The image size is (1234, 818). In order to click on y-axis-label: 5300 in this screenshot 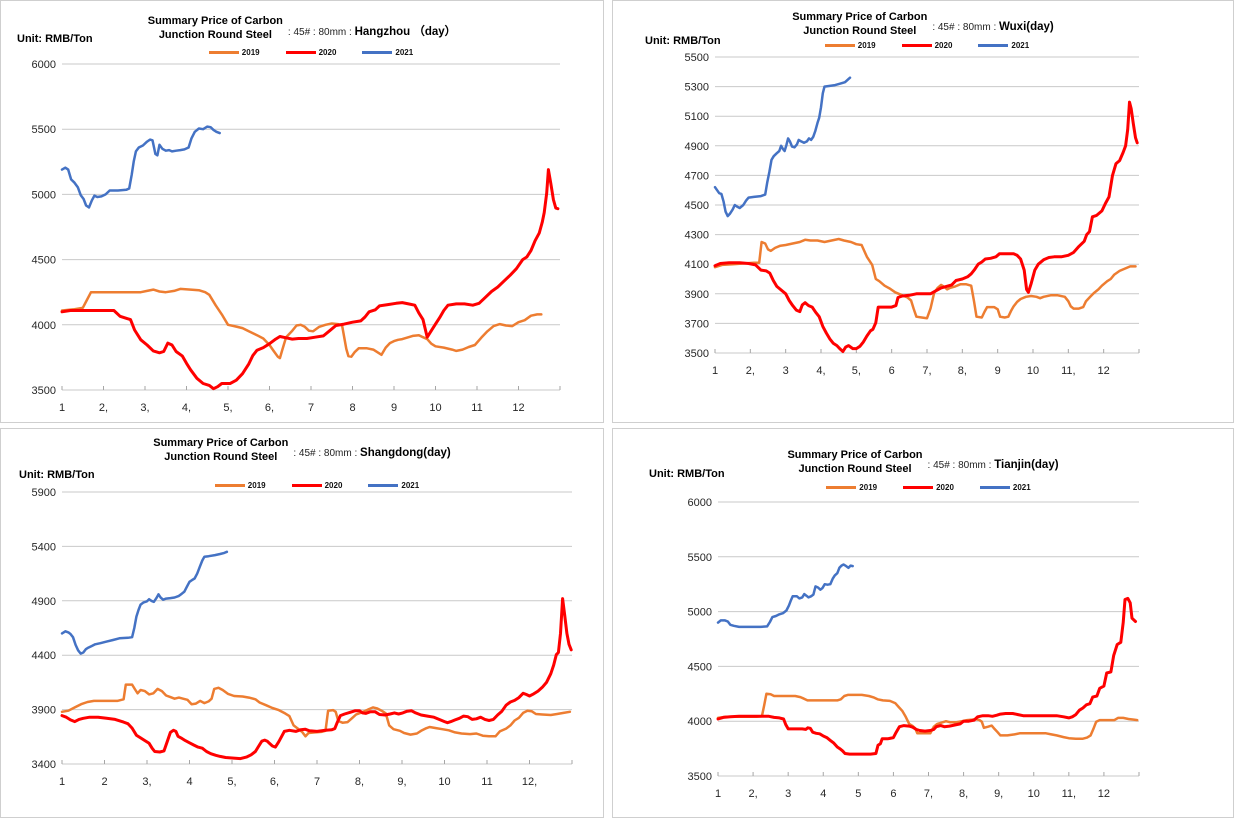, I will do `click(697, 88)`.